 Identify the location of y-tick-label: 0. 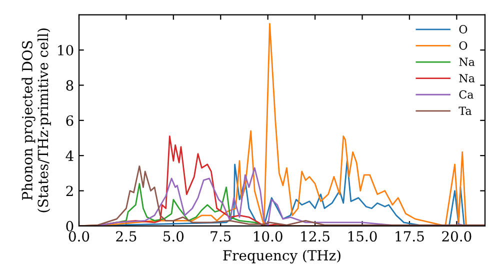
(70, 226).